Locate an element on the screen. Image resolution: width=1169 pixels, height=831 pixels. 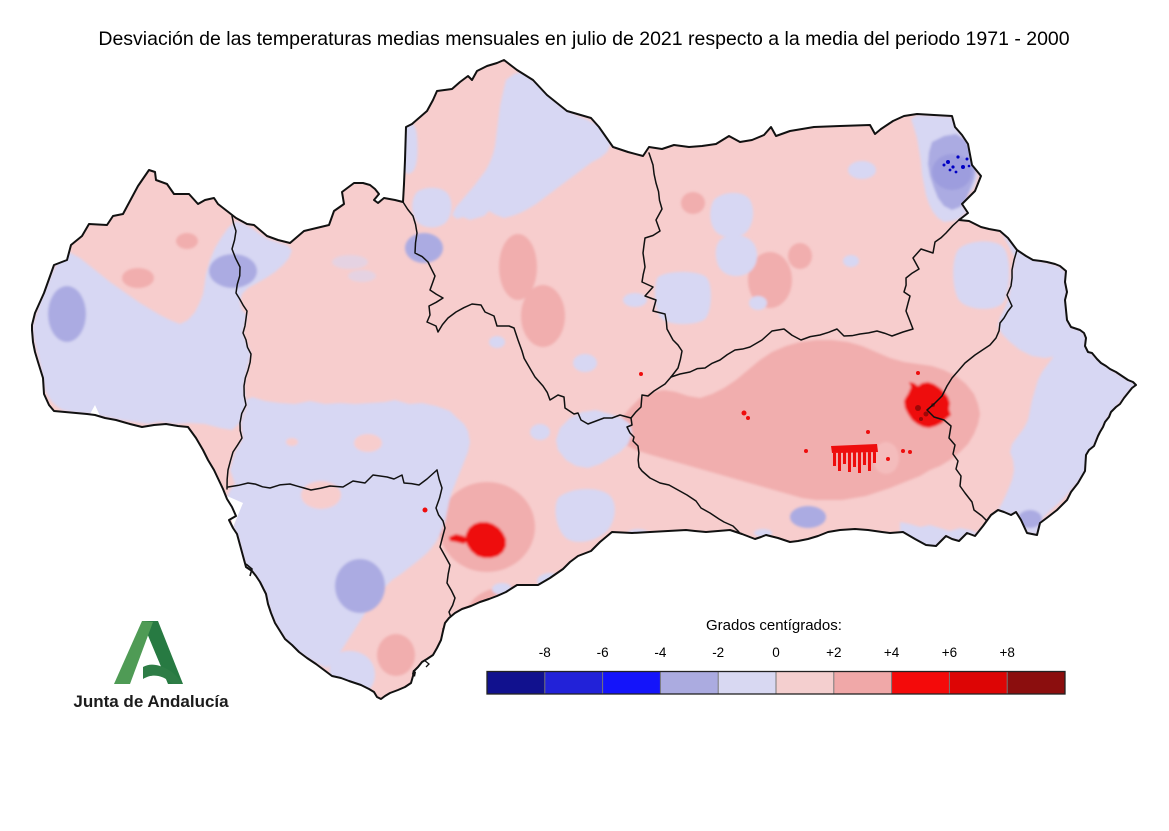
svg-text: +8 is located at coordinates (1006, 652).